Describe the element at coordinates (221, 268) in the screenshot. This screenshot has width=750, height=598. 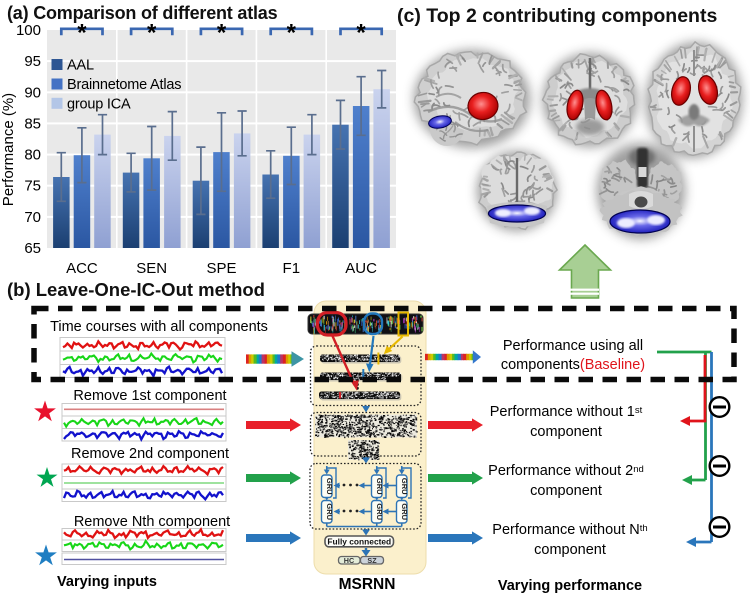
I see `svg-text: SPE` at that location.